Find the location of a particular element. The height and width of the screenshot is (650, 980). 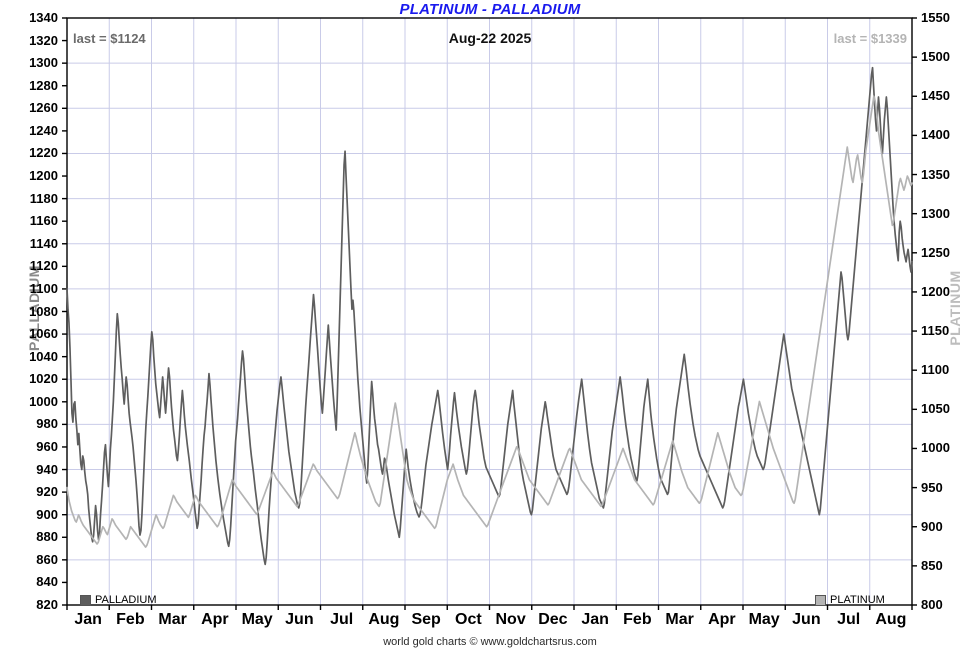

y-tick-left: 1040 is located at coordinates (43, 356).